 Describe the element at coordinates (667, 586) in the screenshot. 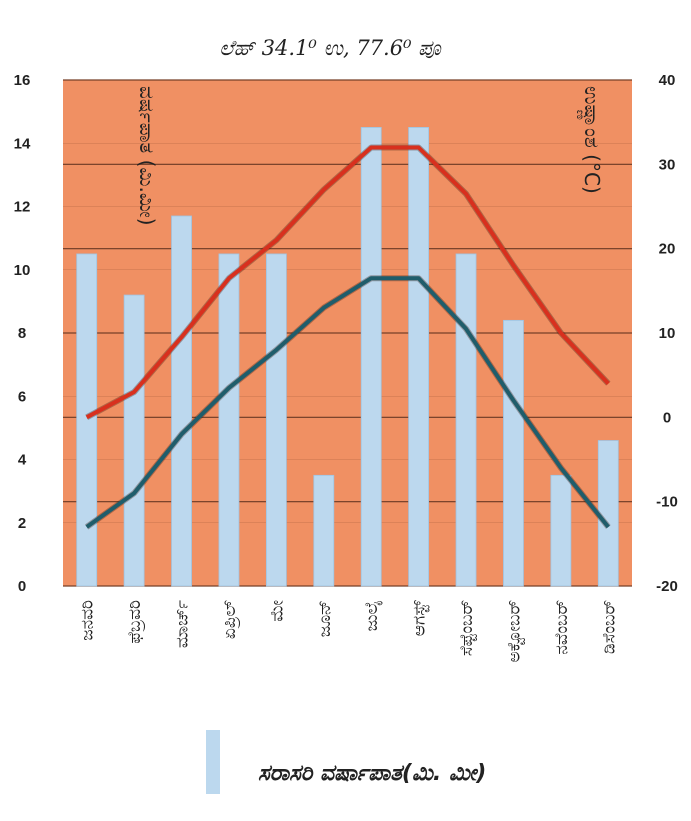

I see `right-tick-label: -20` at that location.